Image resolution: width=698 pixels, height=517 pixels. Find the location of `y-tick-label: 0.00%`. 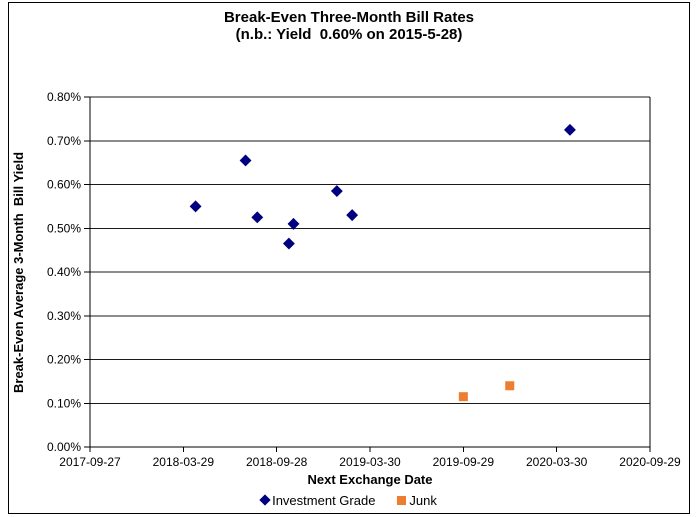

y-tick-label: 0.00% is located at coordinates (64, 447).